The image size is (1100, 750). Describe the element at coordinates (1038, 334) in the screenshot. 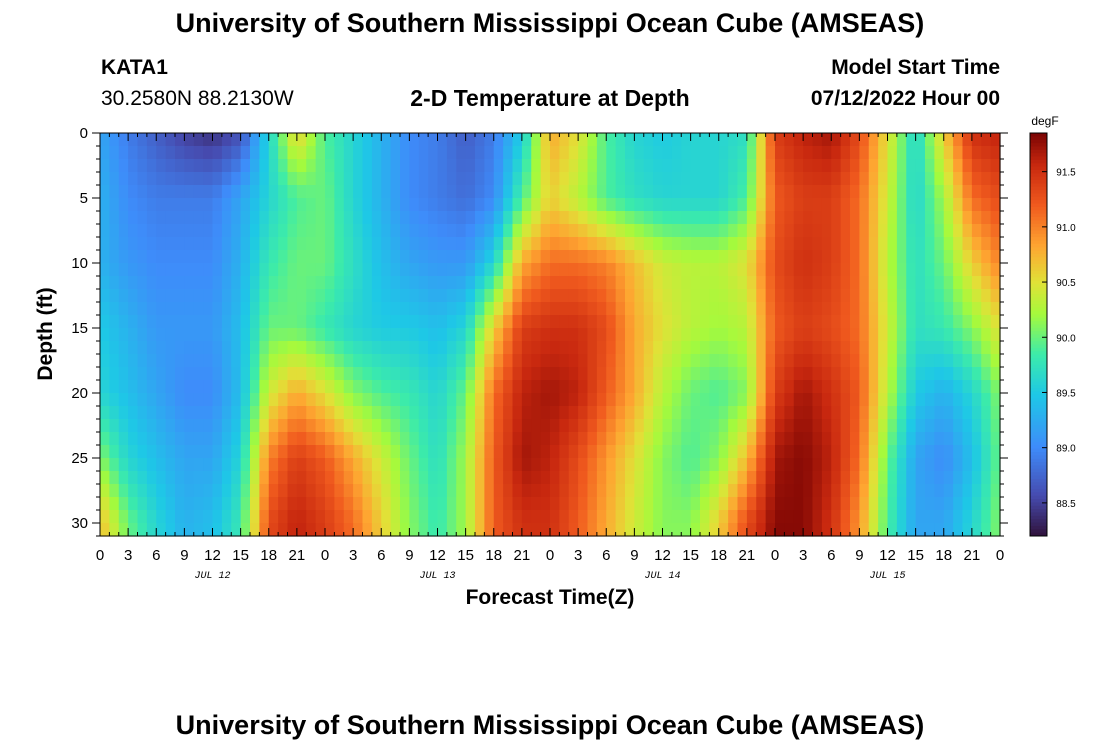

I see `colorbar-frame` at that location.